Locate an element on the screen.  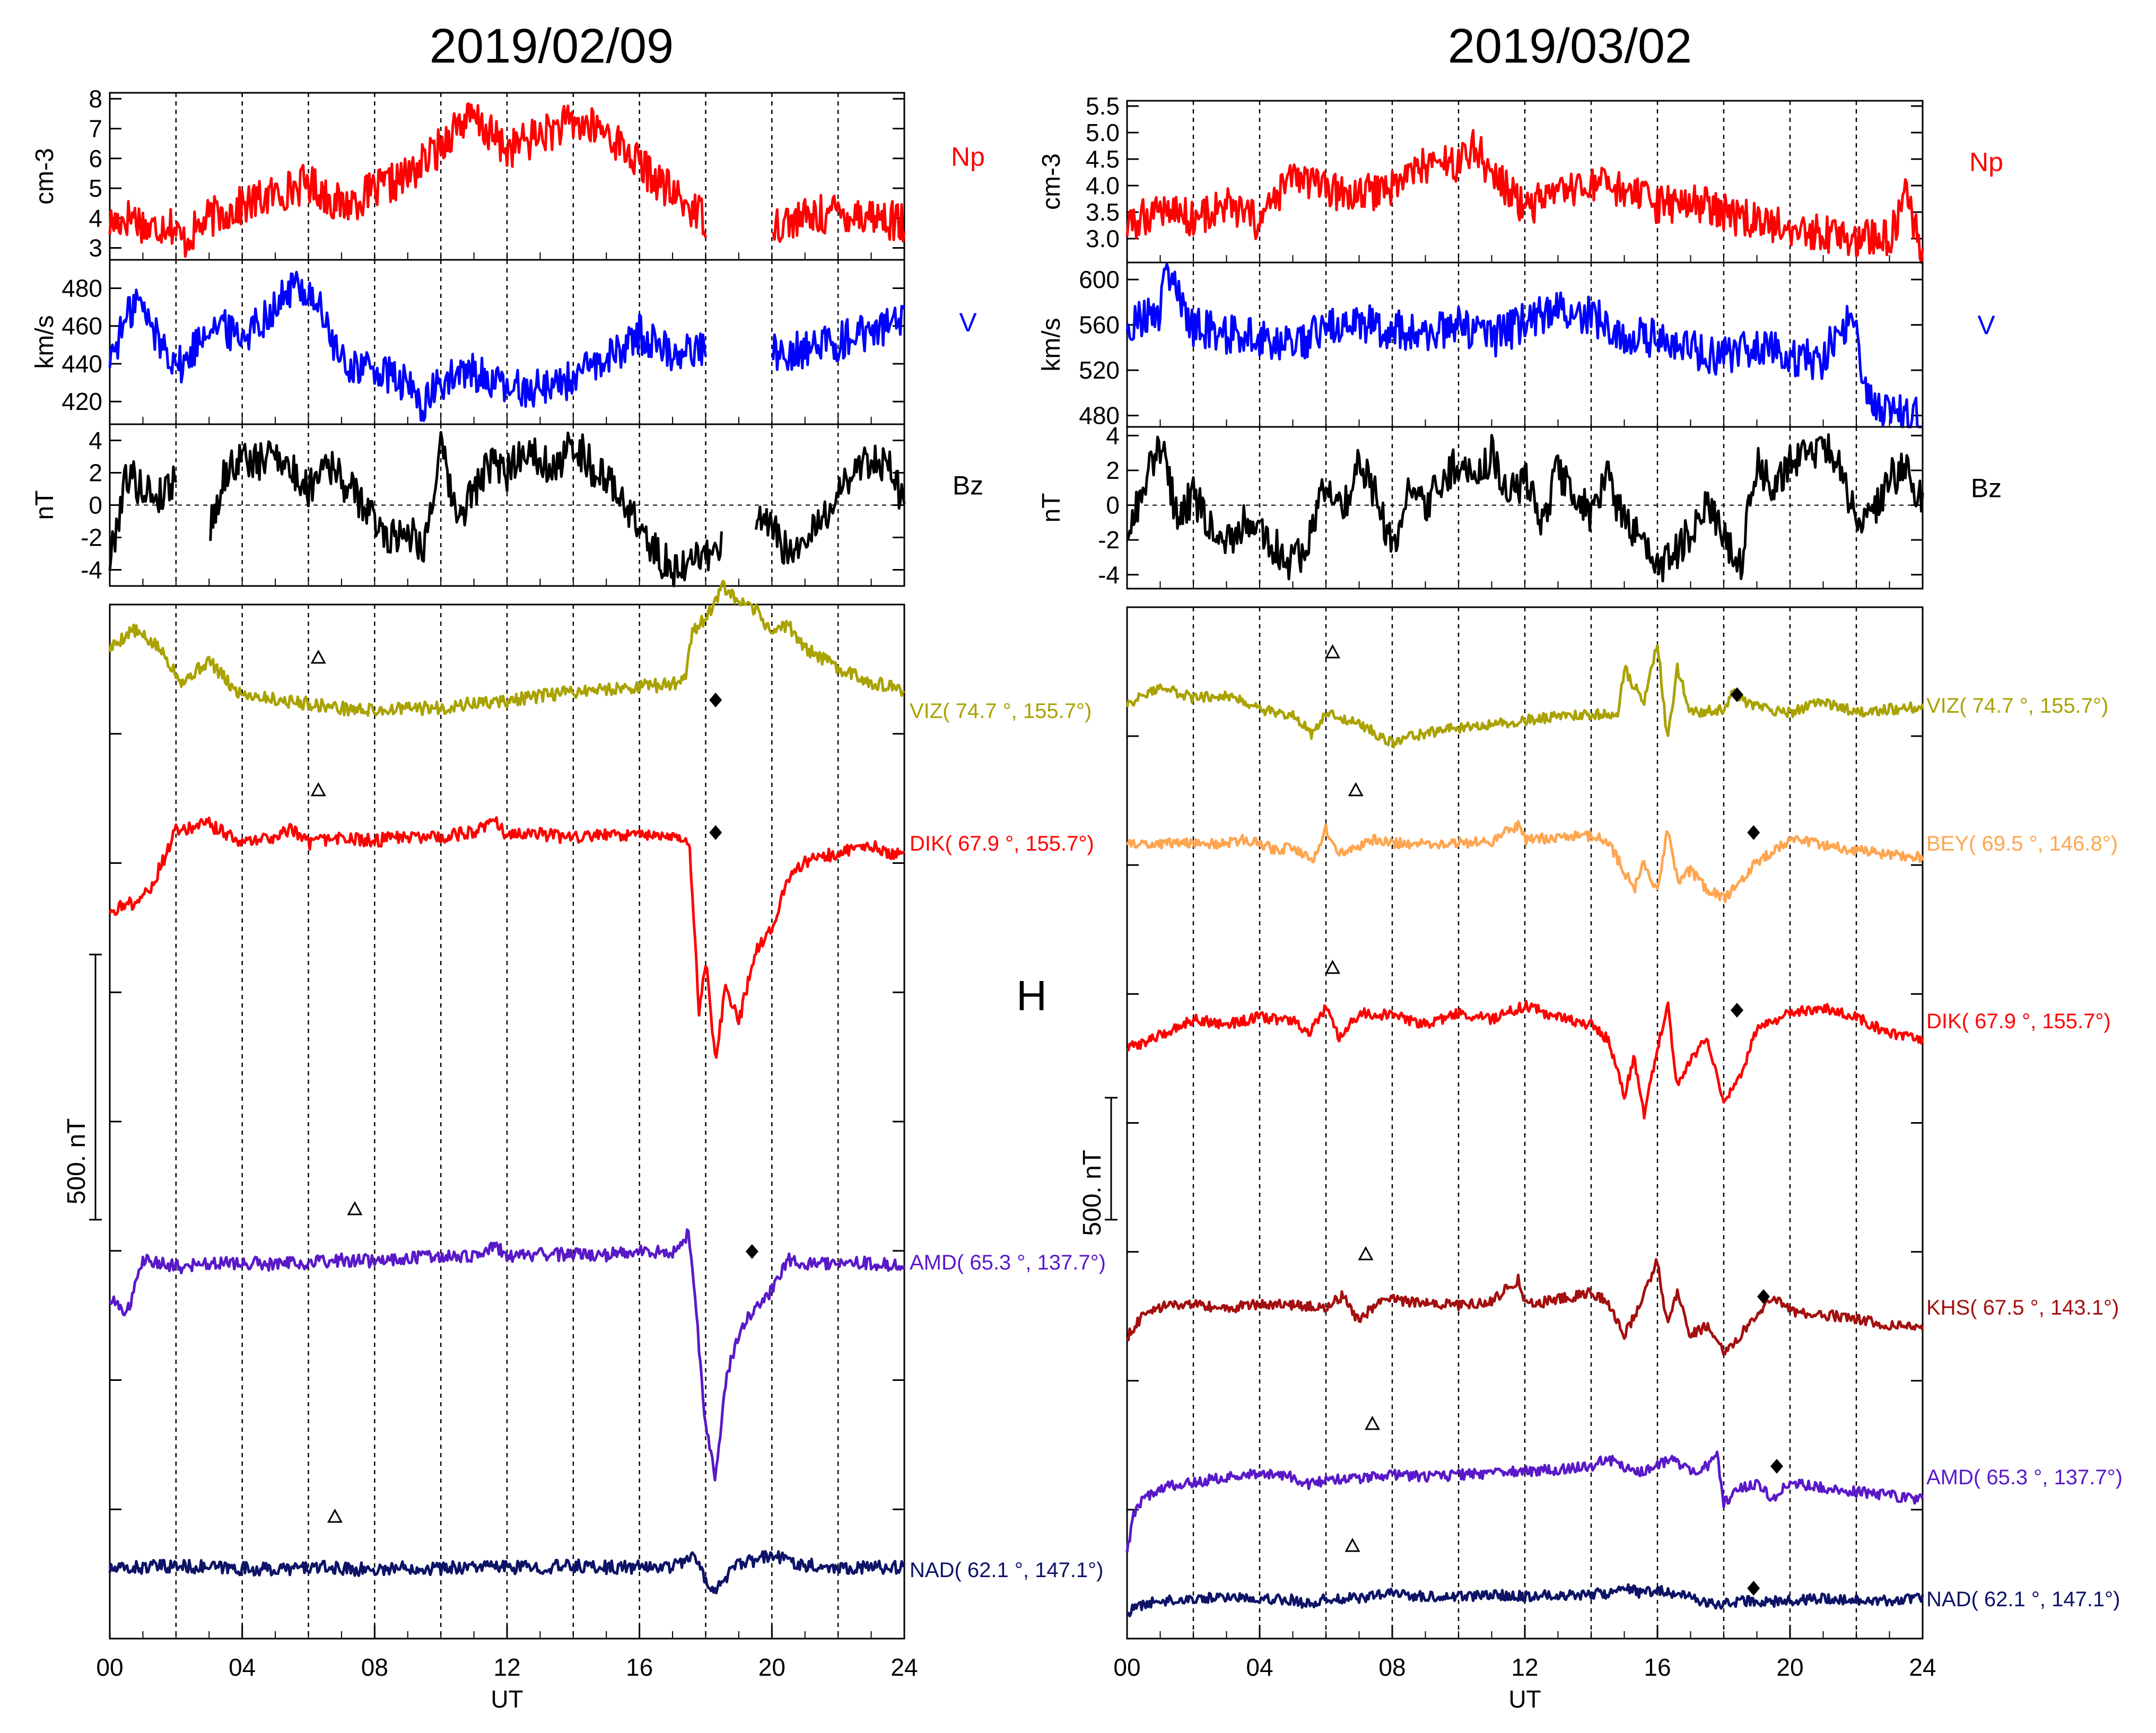
y-tick-label: 5 is located at coordinates (95, 188).